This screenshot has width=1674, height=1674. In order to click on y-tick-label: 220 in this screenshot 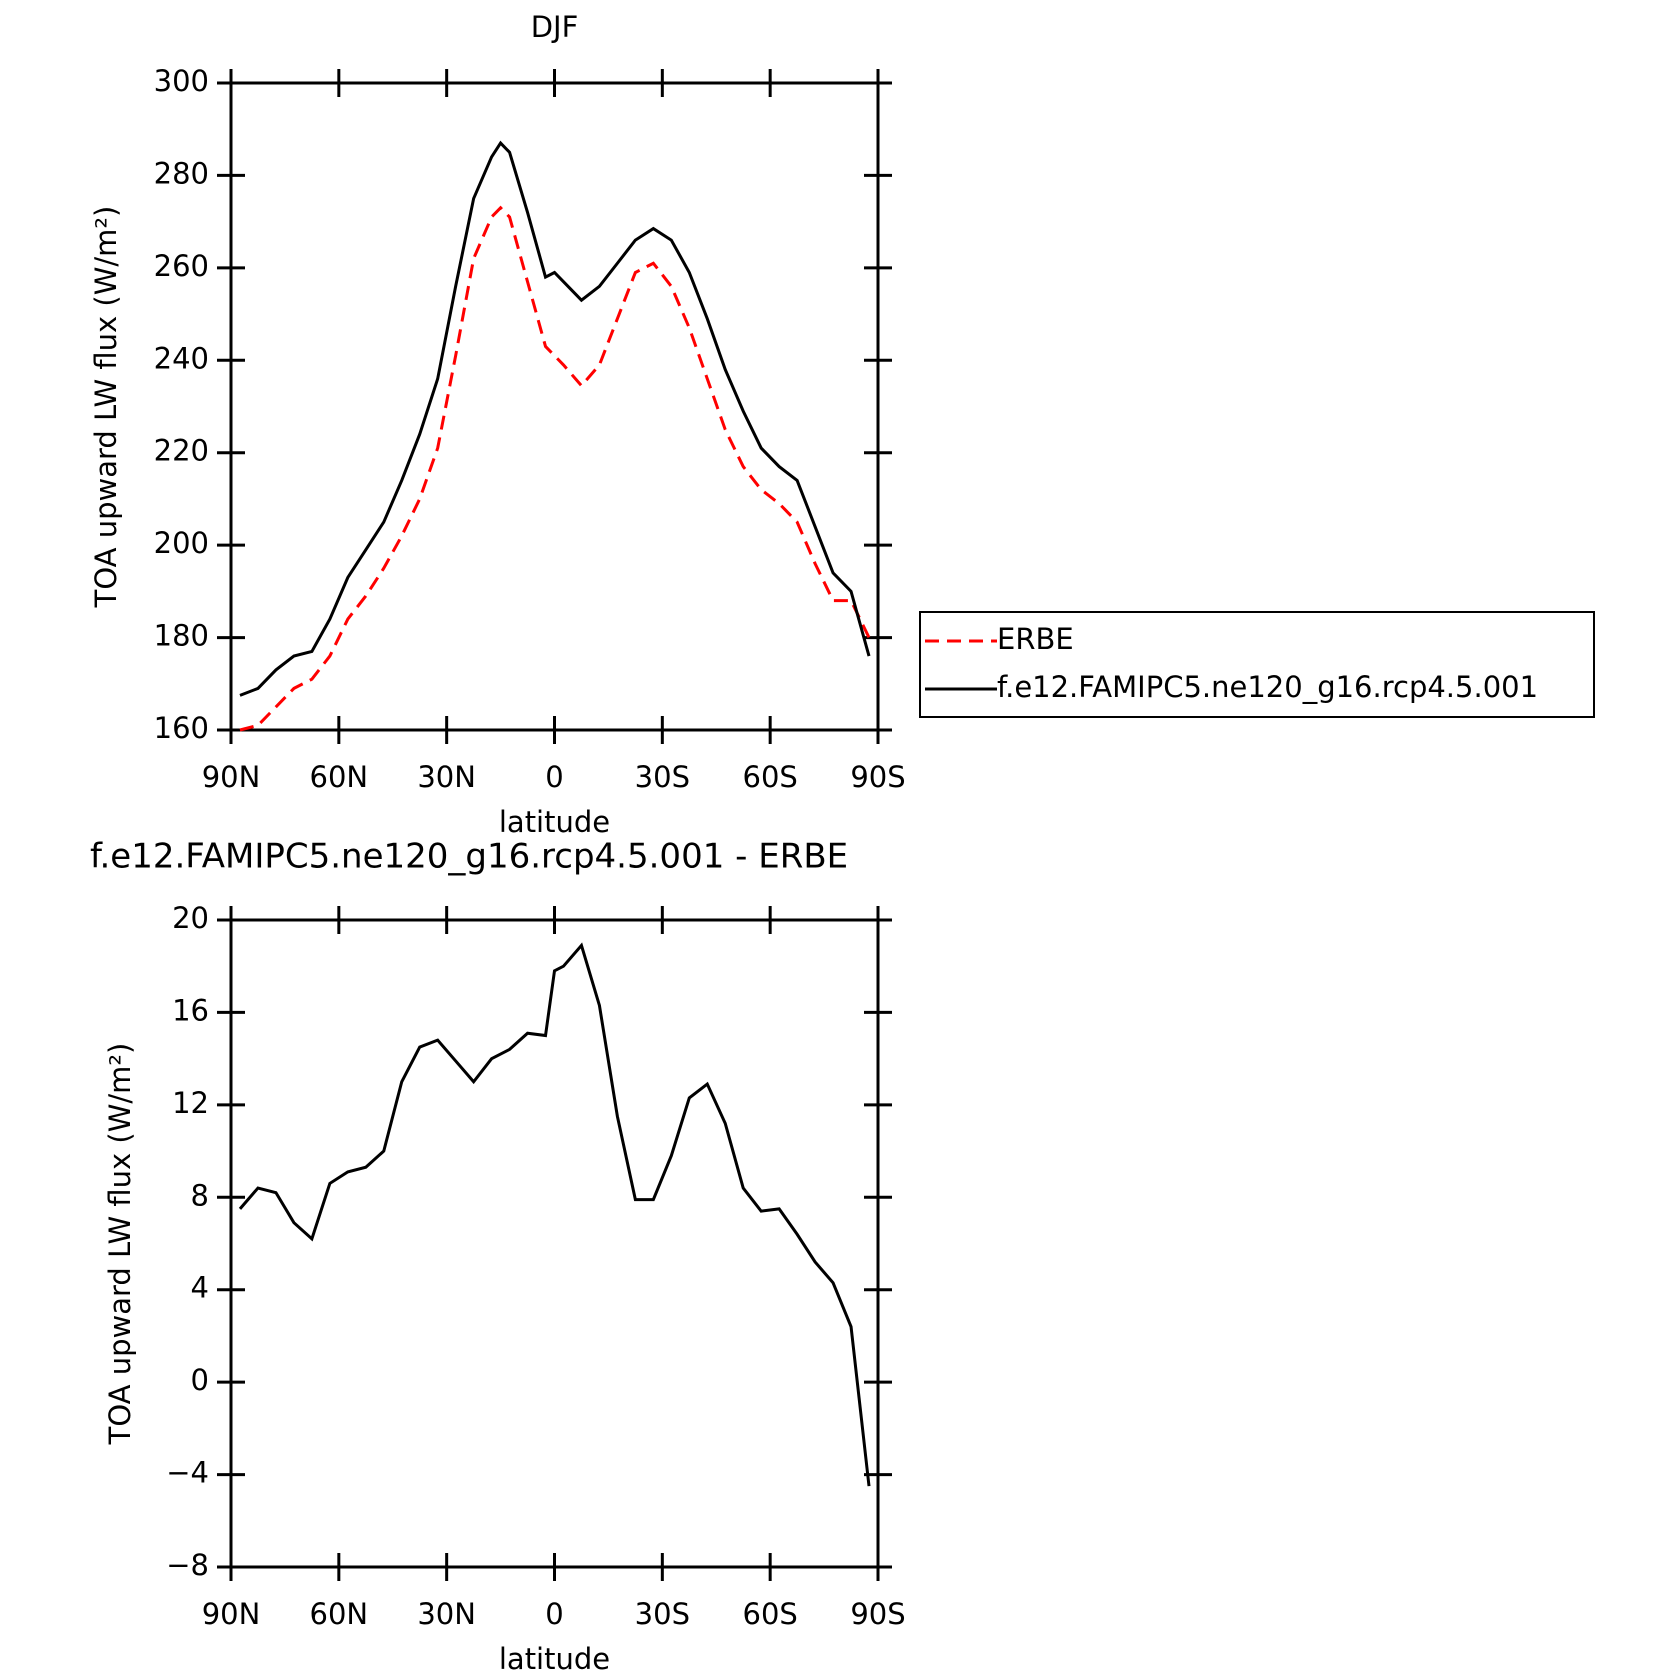, I will do `click(181, 451)`.